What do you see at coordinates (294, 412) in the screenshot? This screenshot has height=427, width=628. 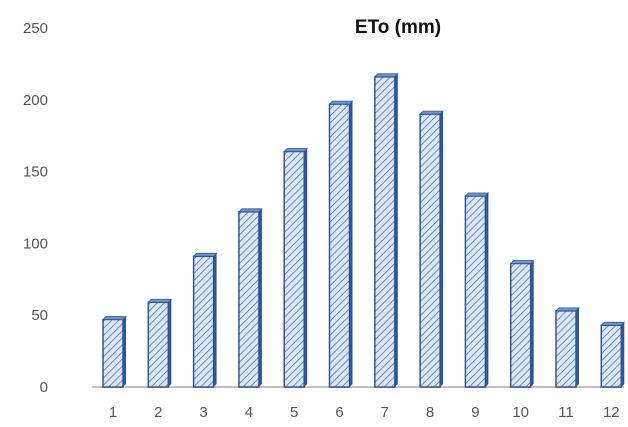 I see `x-tick-label: 5` at bounding box center [294, 412].